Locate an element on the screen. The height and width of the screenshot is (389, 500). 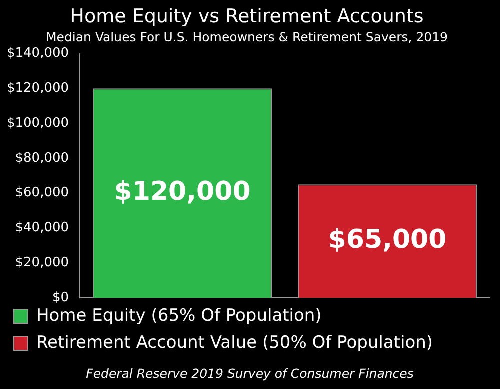
legend-label: Retirement Account Value (50% Of Population) is located at coordinates (235, 342).